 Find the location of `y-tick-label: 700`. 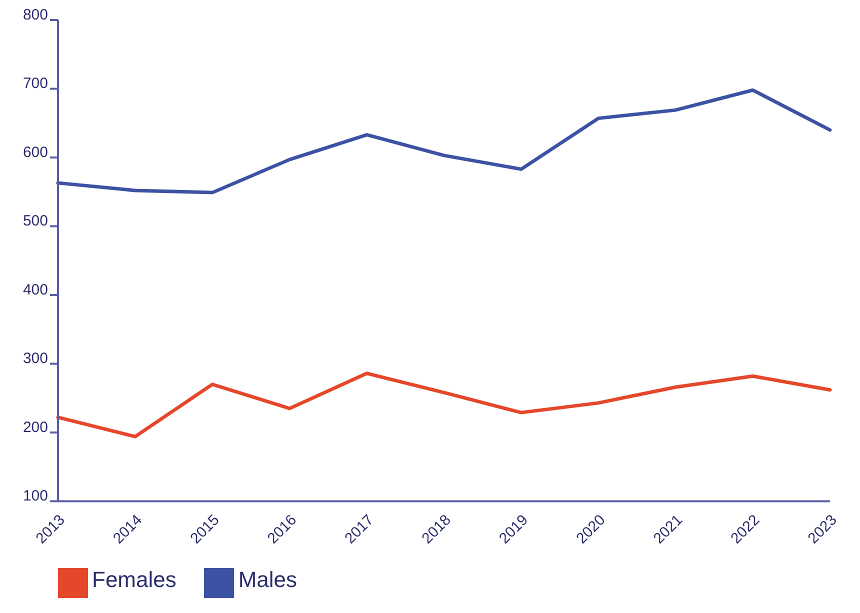

y-tick-label: 700 is located at coordinates (35, 83).